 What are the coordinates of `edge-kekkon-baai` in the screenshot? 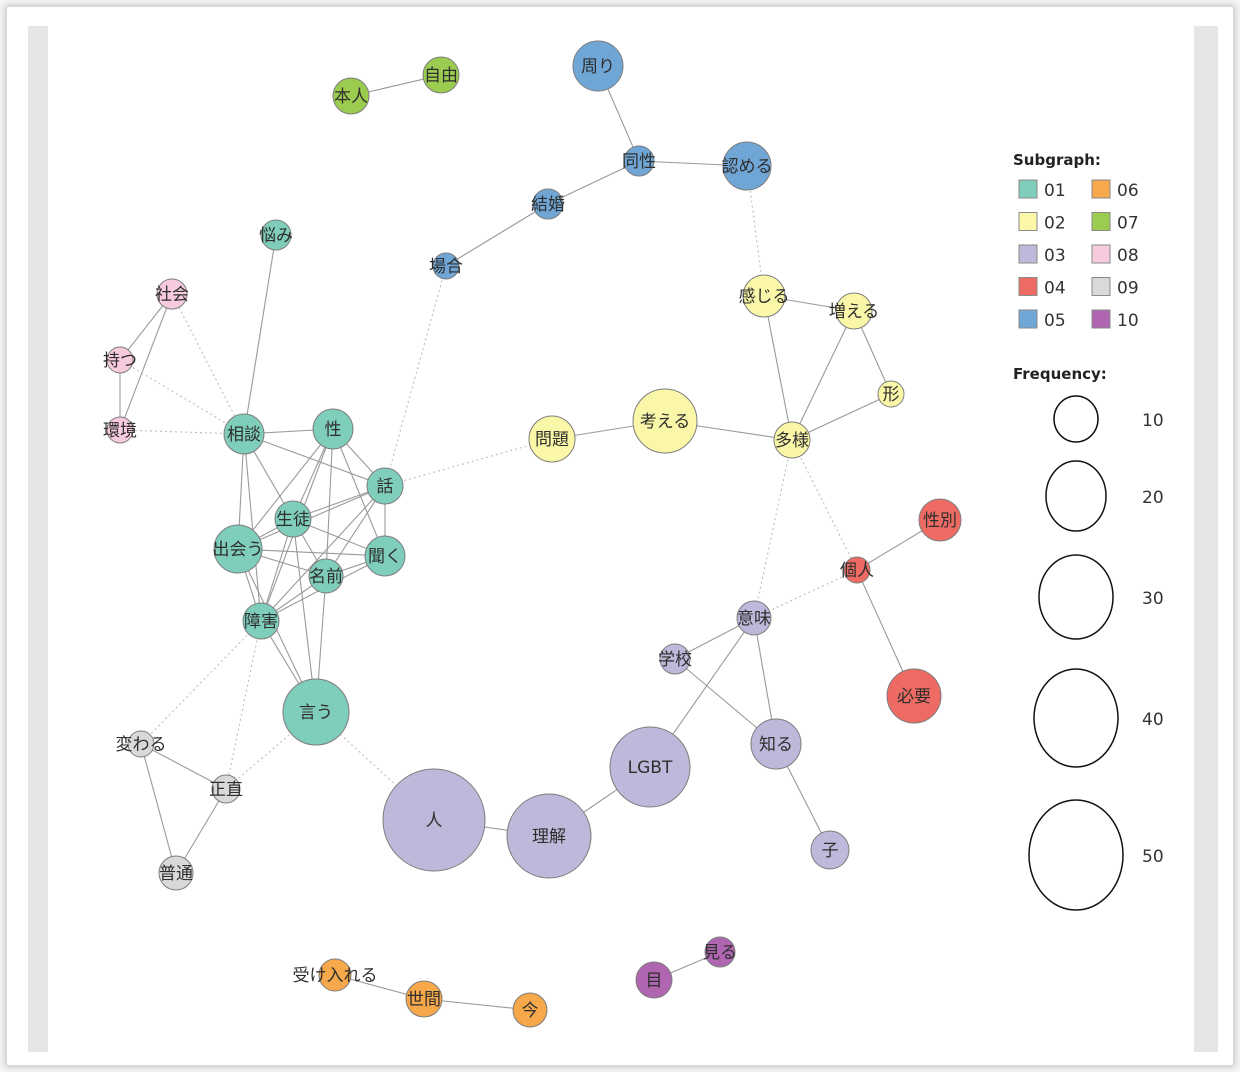 It's located at (497, 235).